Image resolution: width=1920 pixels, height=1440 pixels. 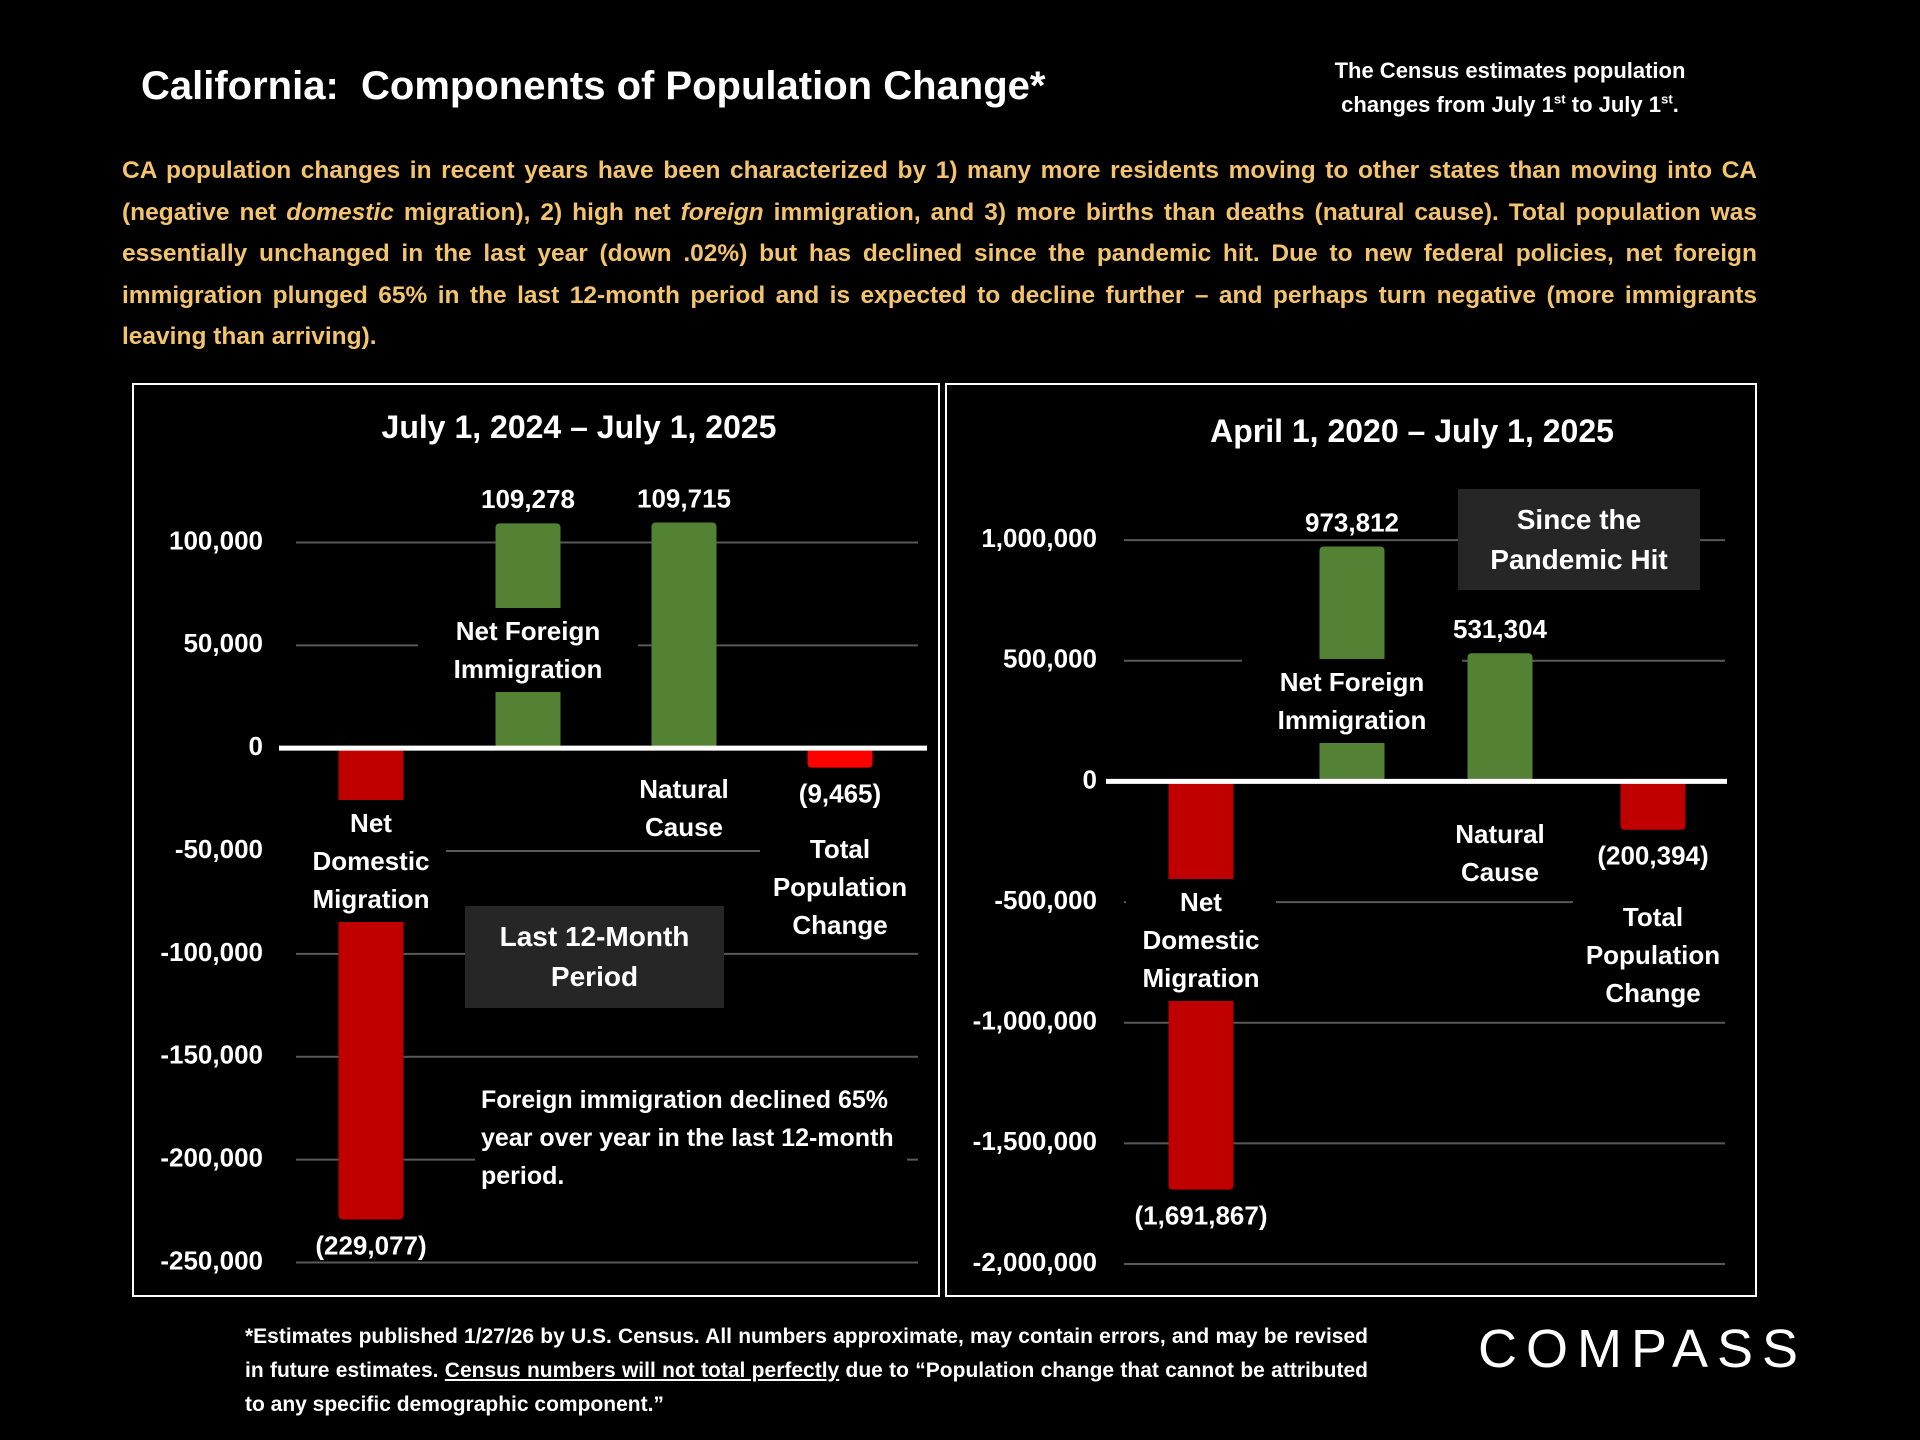 What do you see at coordinates (1579, 539) in the screenshot?
I see `annotation: Since the Pandemic Hit` at bounding box center [1579, 539].